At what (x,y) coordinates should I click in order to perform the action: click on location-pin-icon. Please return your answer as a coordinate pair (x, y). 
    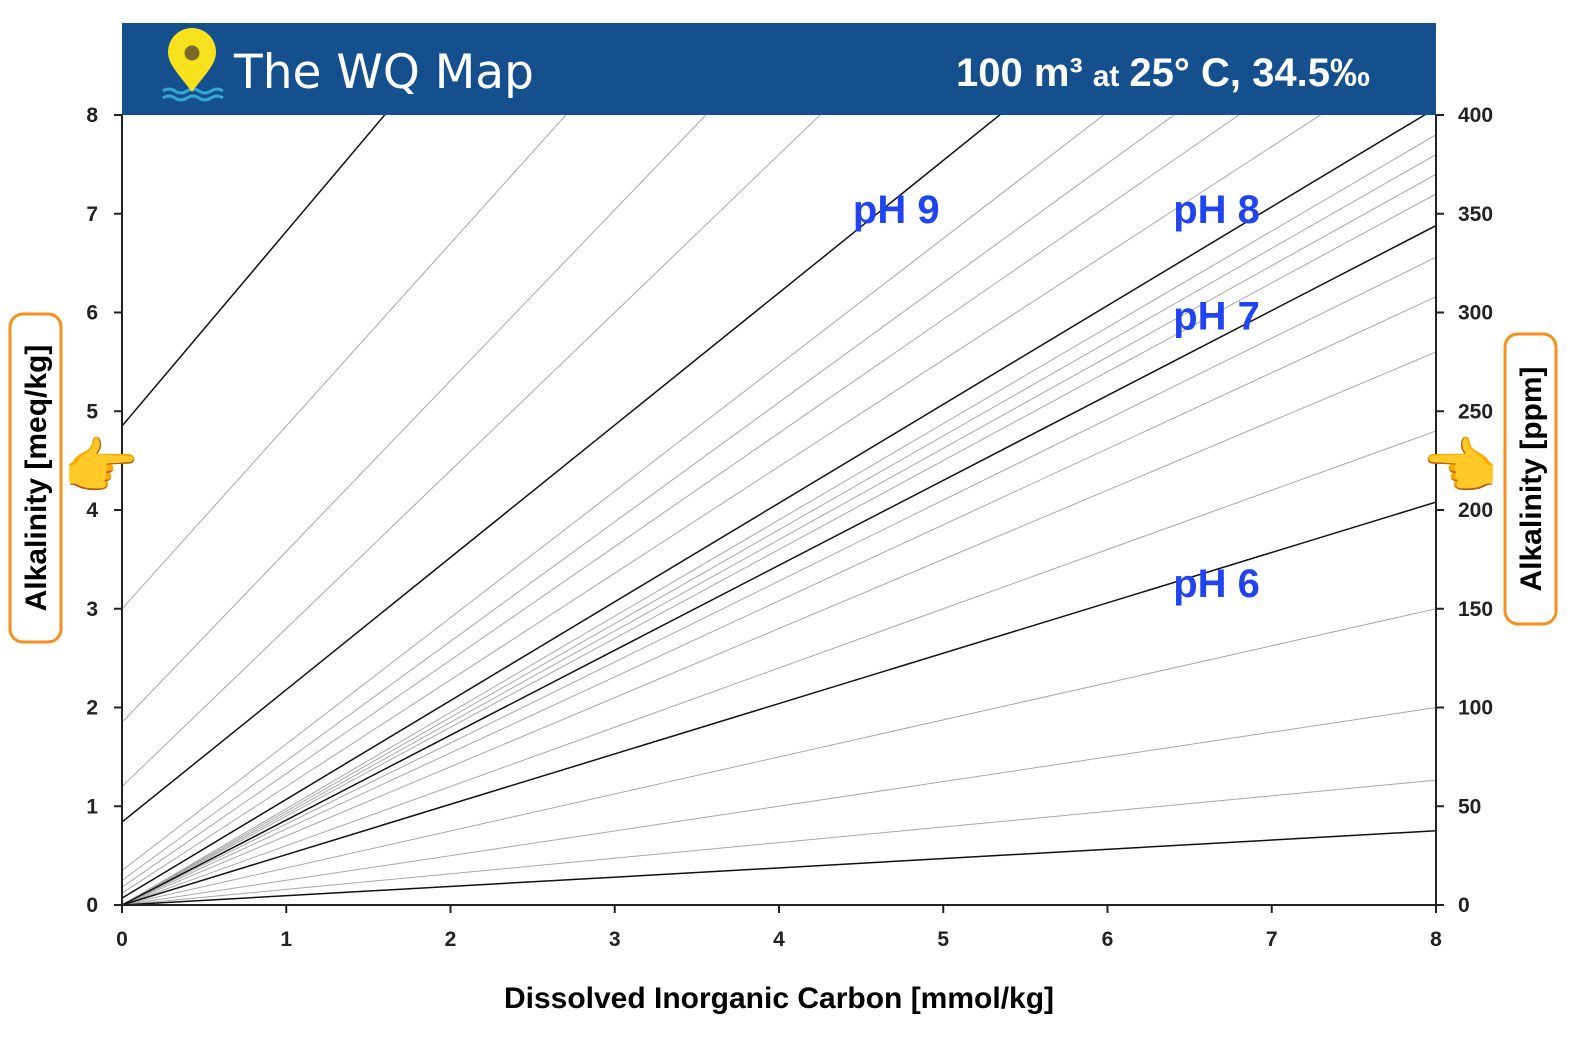
    Looking at the image, I should click on (193, 65).